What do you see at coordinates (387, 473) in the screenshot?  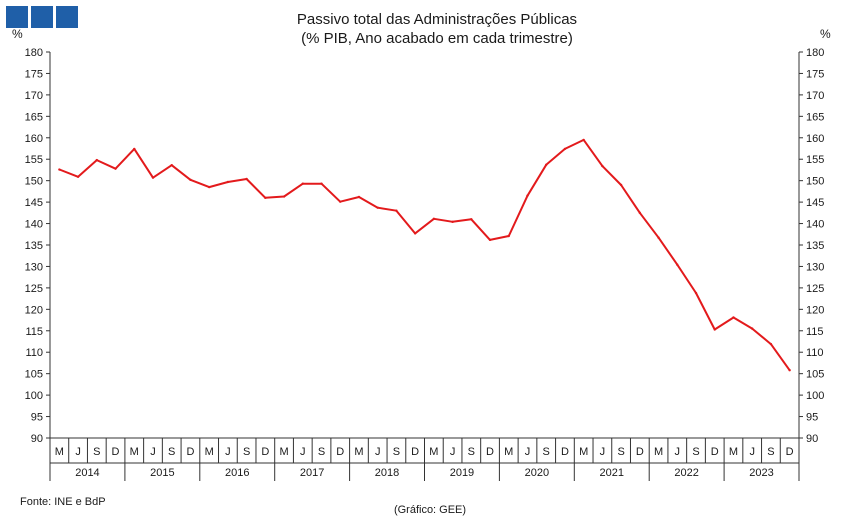 I see `x-tick-label-year: 2018` at bounding box center [387, 473].